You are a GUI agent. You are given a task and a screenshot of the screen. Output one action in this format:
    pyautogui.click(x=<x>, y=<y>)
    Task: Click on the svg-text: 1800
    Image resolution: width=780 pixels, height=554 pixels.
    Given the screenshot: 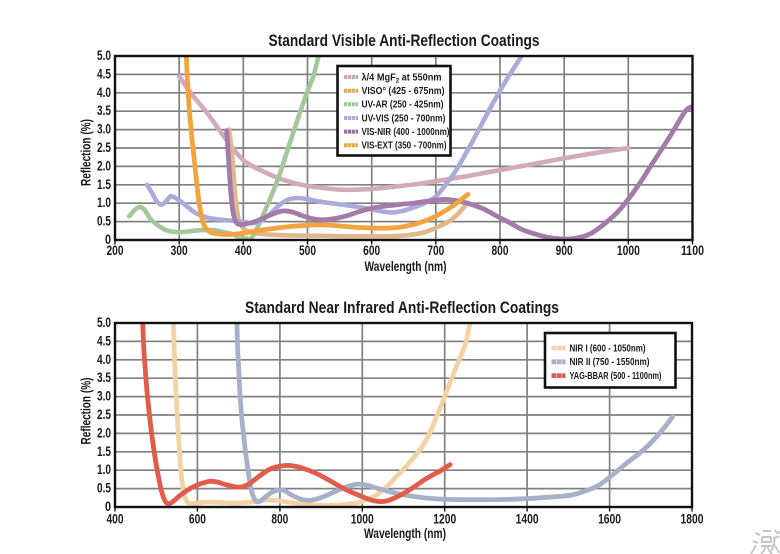 What is the action you would take?
    pyautogui.click(x=692, y=519)
    